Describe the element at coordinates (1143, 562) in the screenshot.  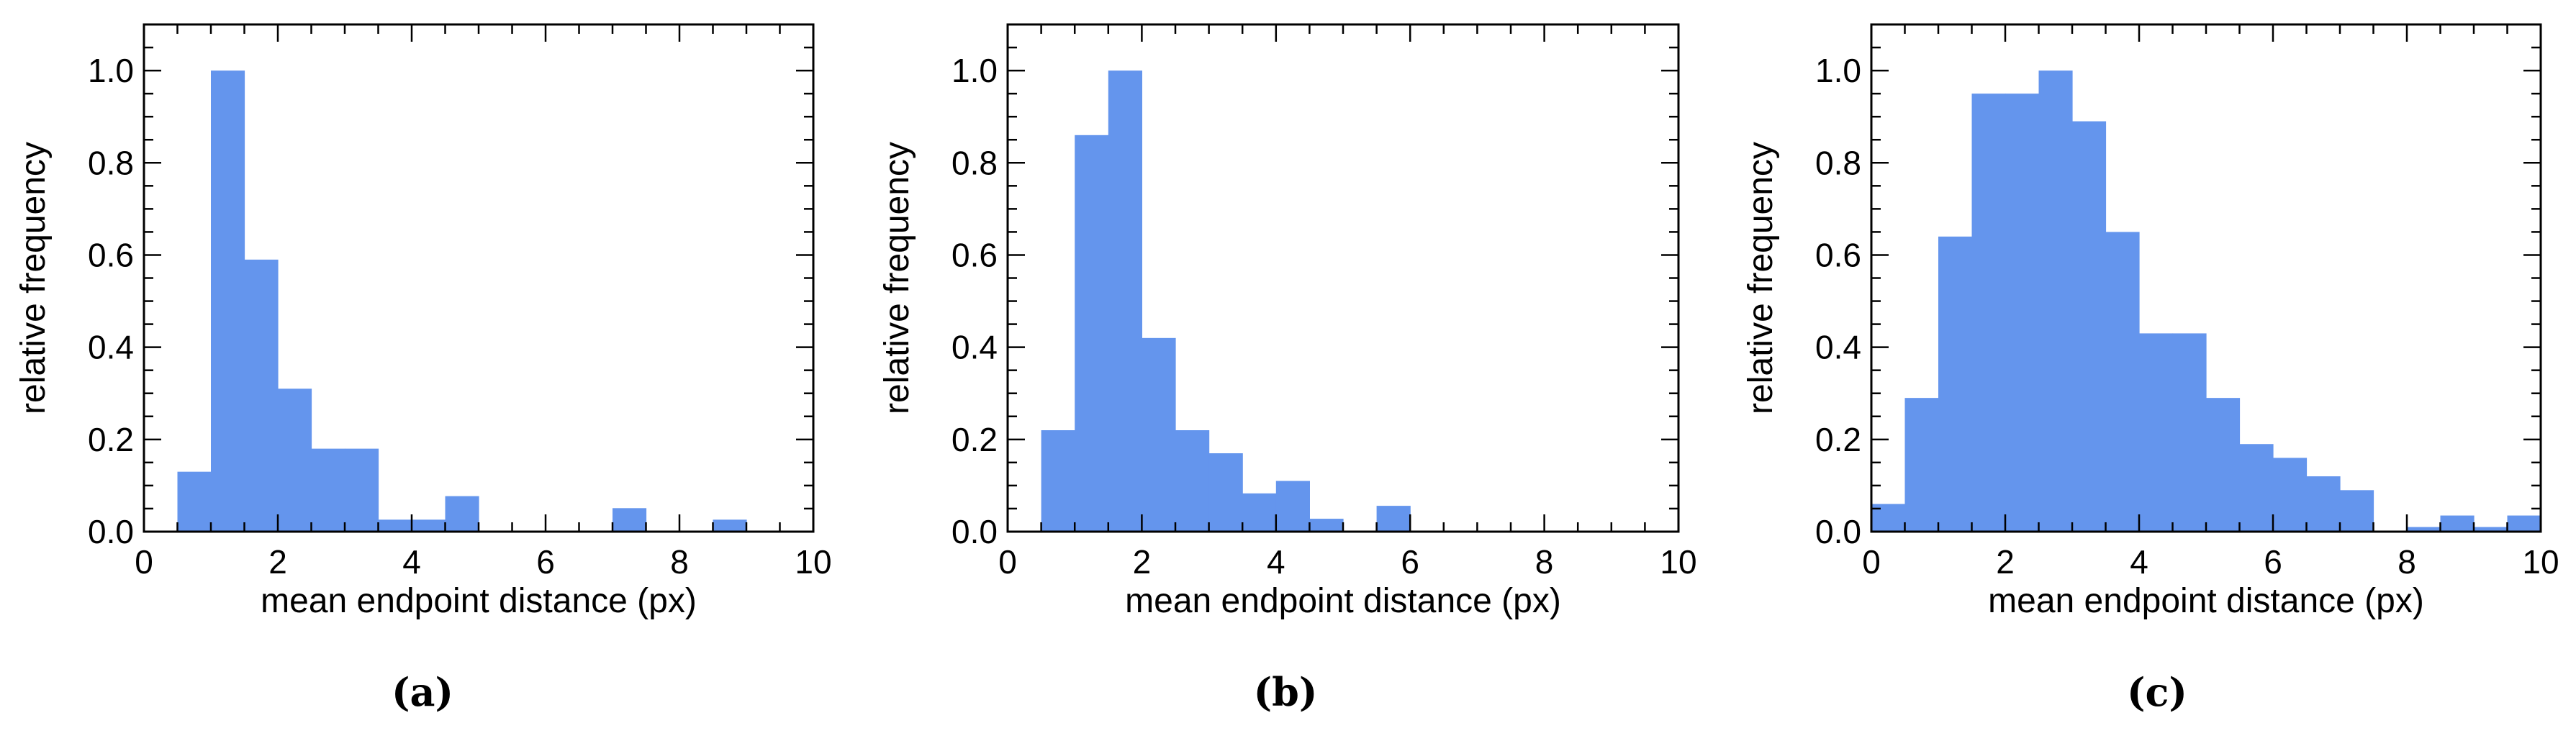
I see `x-tick-label-b: 2` at that location.